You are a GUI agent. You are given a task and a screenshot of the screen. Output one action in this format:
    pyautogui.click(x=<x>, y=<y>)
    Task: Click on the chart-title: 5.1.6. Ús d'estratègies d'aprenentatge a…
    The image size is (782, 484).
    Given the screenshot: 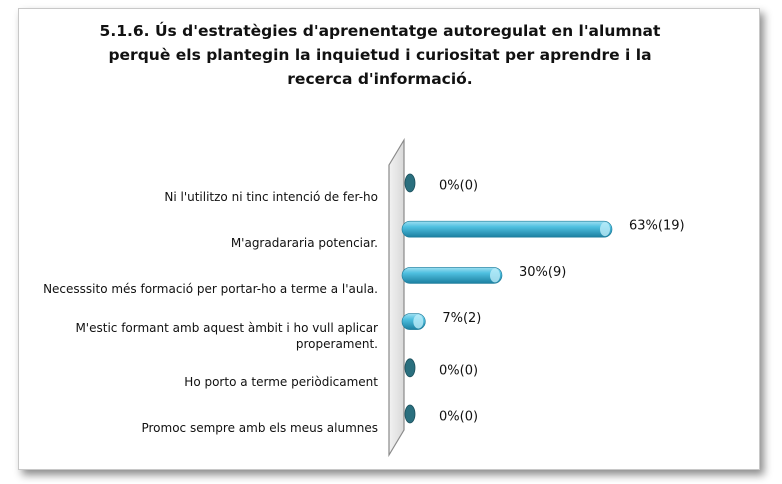 What is the action you would take?
    pyautogui.click(x=380, y=31)
    